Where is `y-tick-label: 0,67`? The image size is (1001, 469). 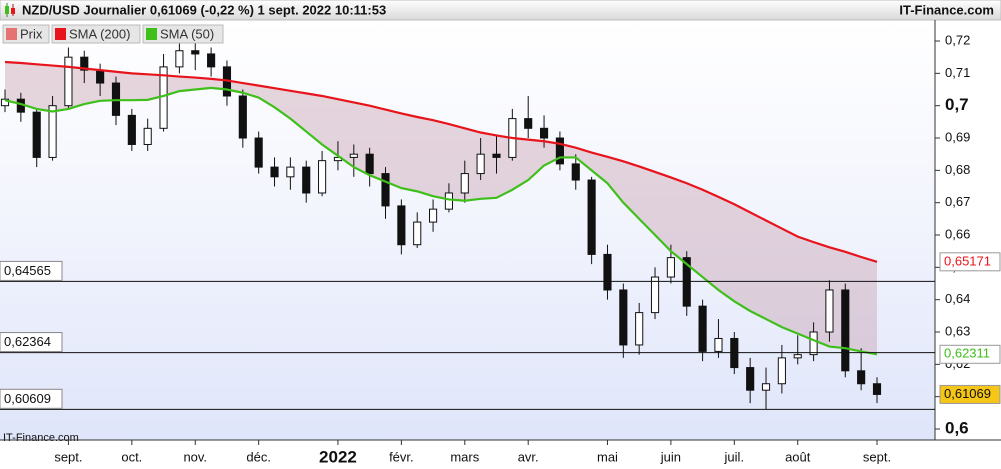 y-tick-label: 0,67 is located at coordinates (957, 201).